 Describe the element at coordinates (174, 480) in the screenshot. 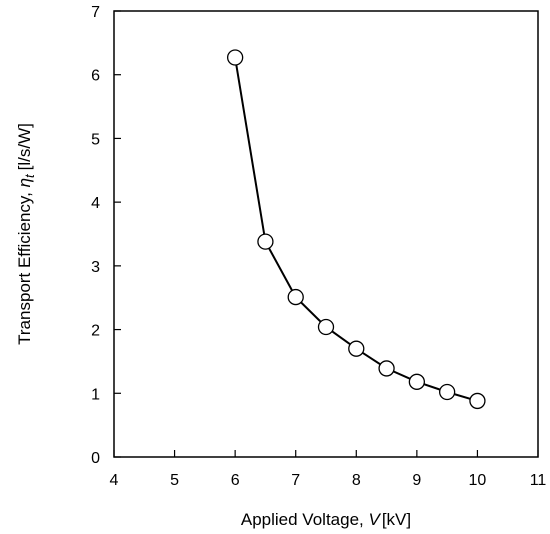

I see `x-tick-label: 5` at that location.